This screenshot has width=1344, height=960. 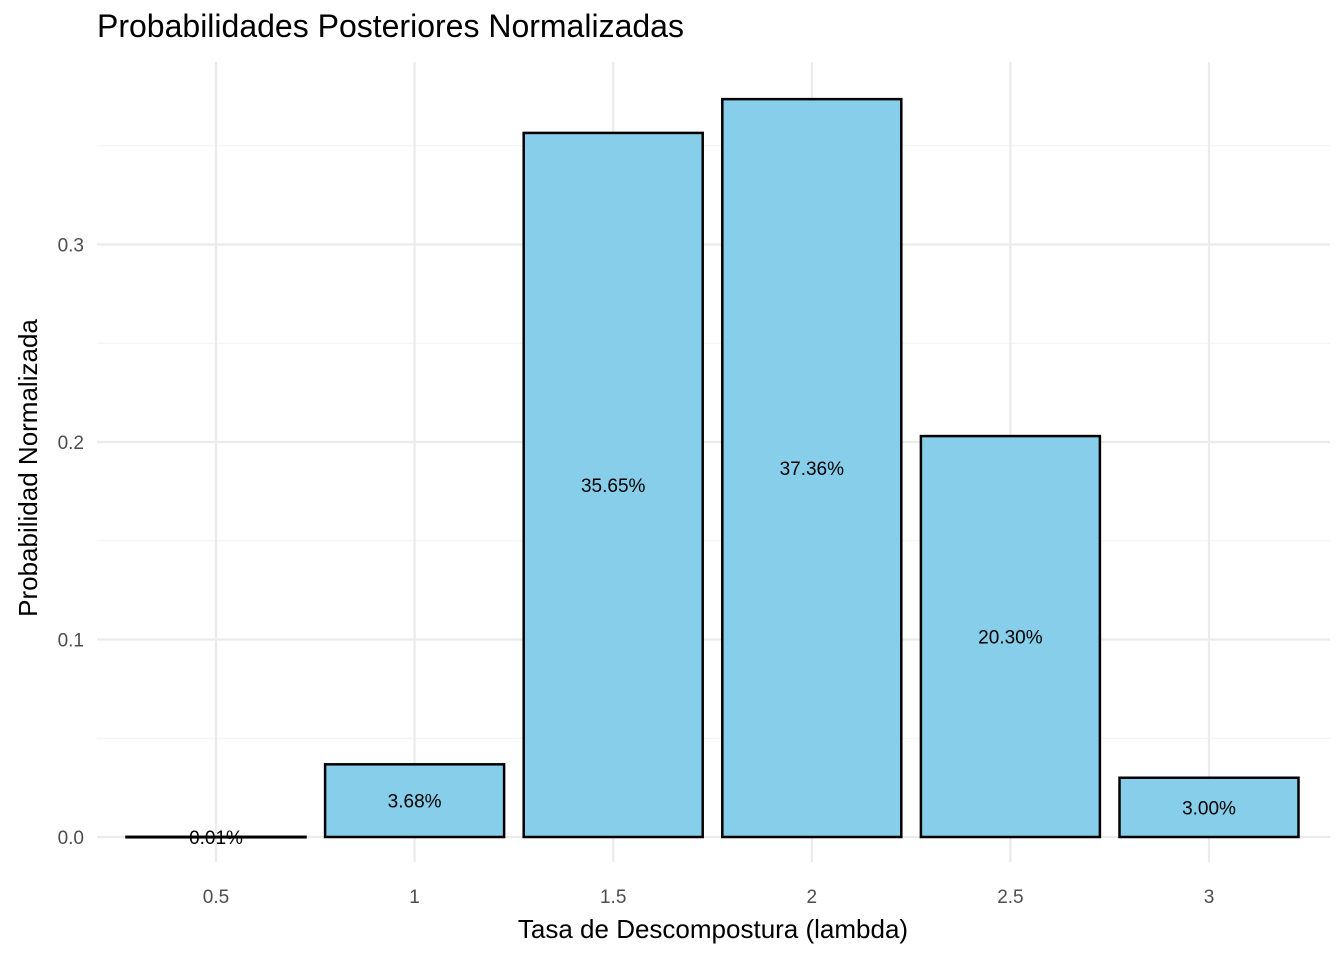 I want to click on y-tick-label: 0.0, so click(x=71, y=838).